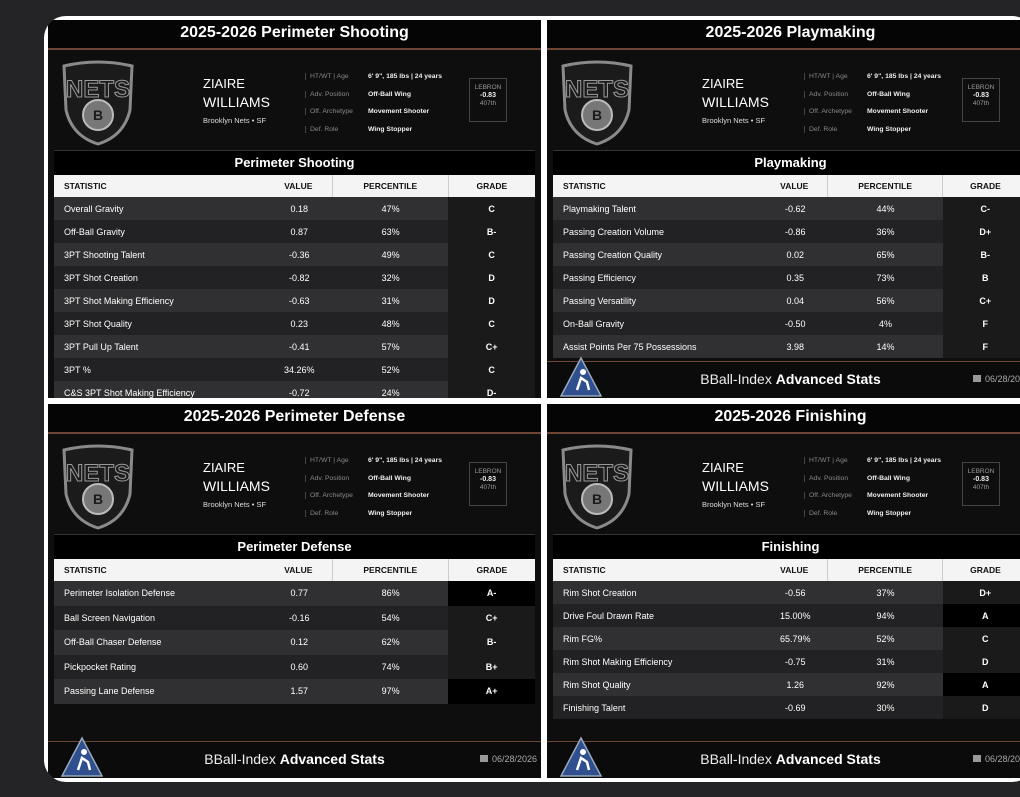 The height and width of the screenshot is (797, 1020). I want to click on stat-percentile: 4%, so click(885, 323).